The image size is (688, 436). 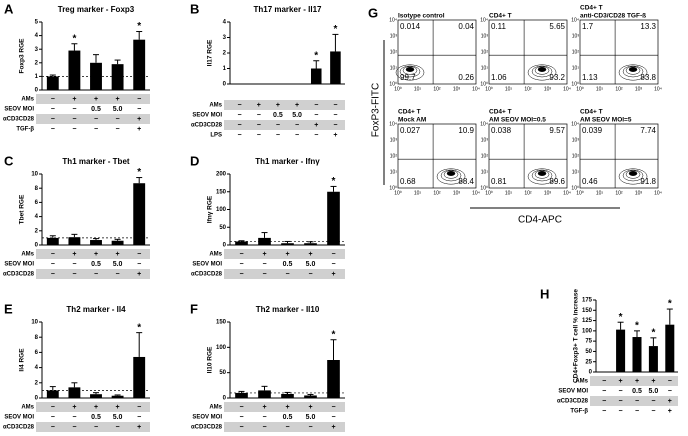 I want to click on y-tick-label: 200, so click(x=221, y=175).